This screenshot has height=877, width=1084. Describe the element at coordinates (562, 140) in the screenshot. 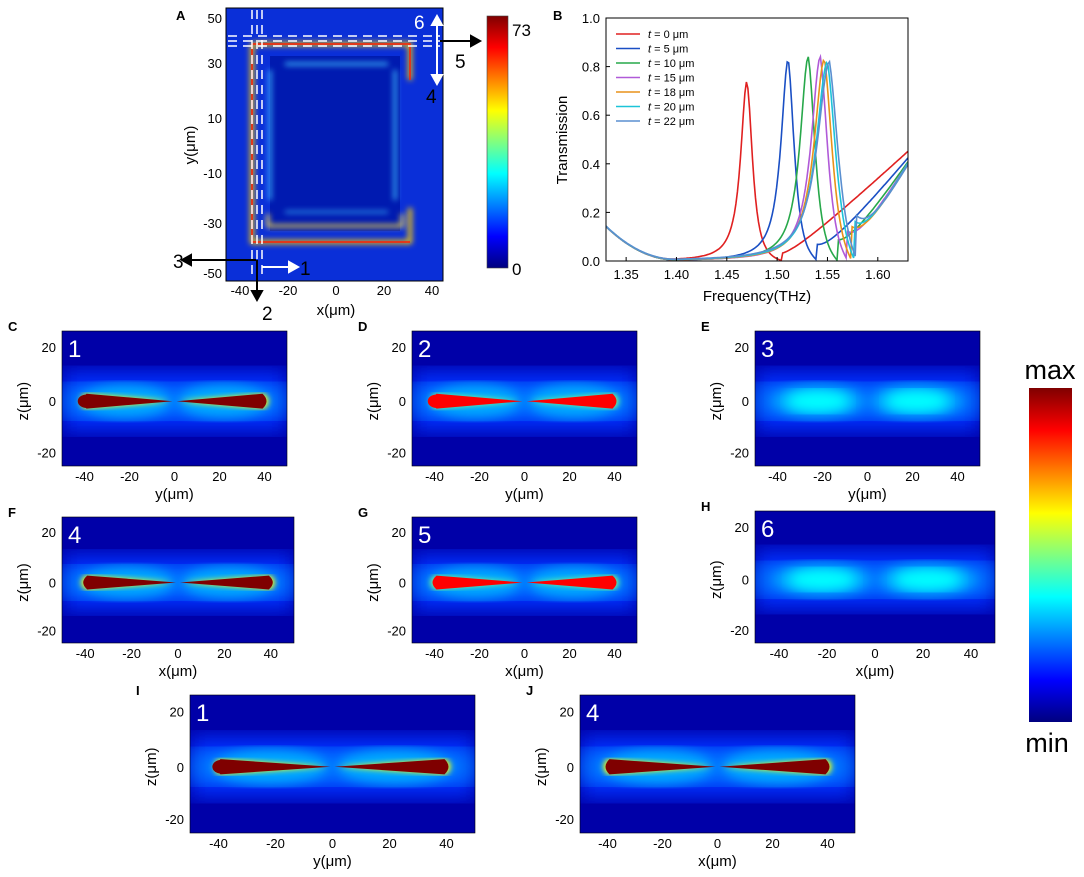

I see `panel-b-ylabel: Transmission` at that location.